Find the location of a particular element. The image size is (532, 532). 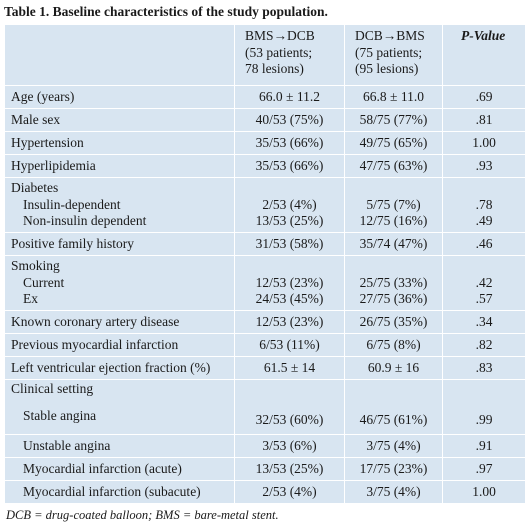

header-dcb-bms-title: DCB→BMS is located at coordinates (390, 35).